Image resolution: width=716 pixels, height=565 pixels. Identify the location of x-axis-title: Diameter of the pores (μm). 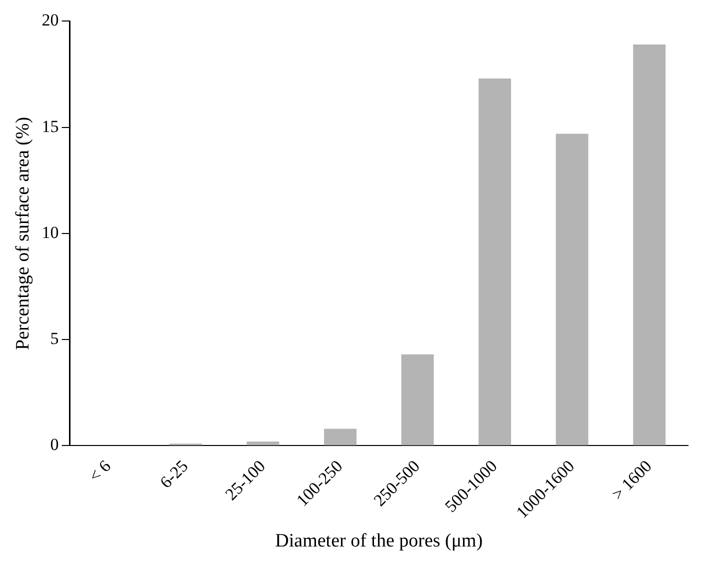
(379, 541).